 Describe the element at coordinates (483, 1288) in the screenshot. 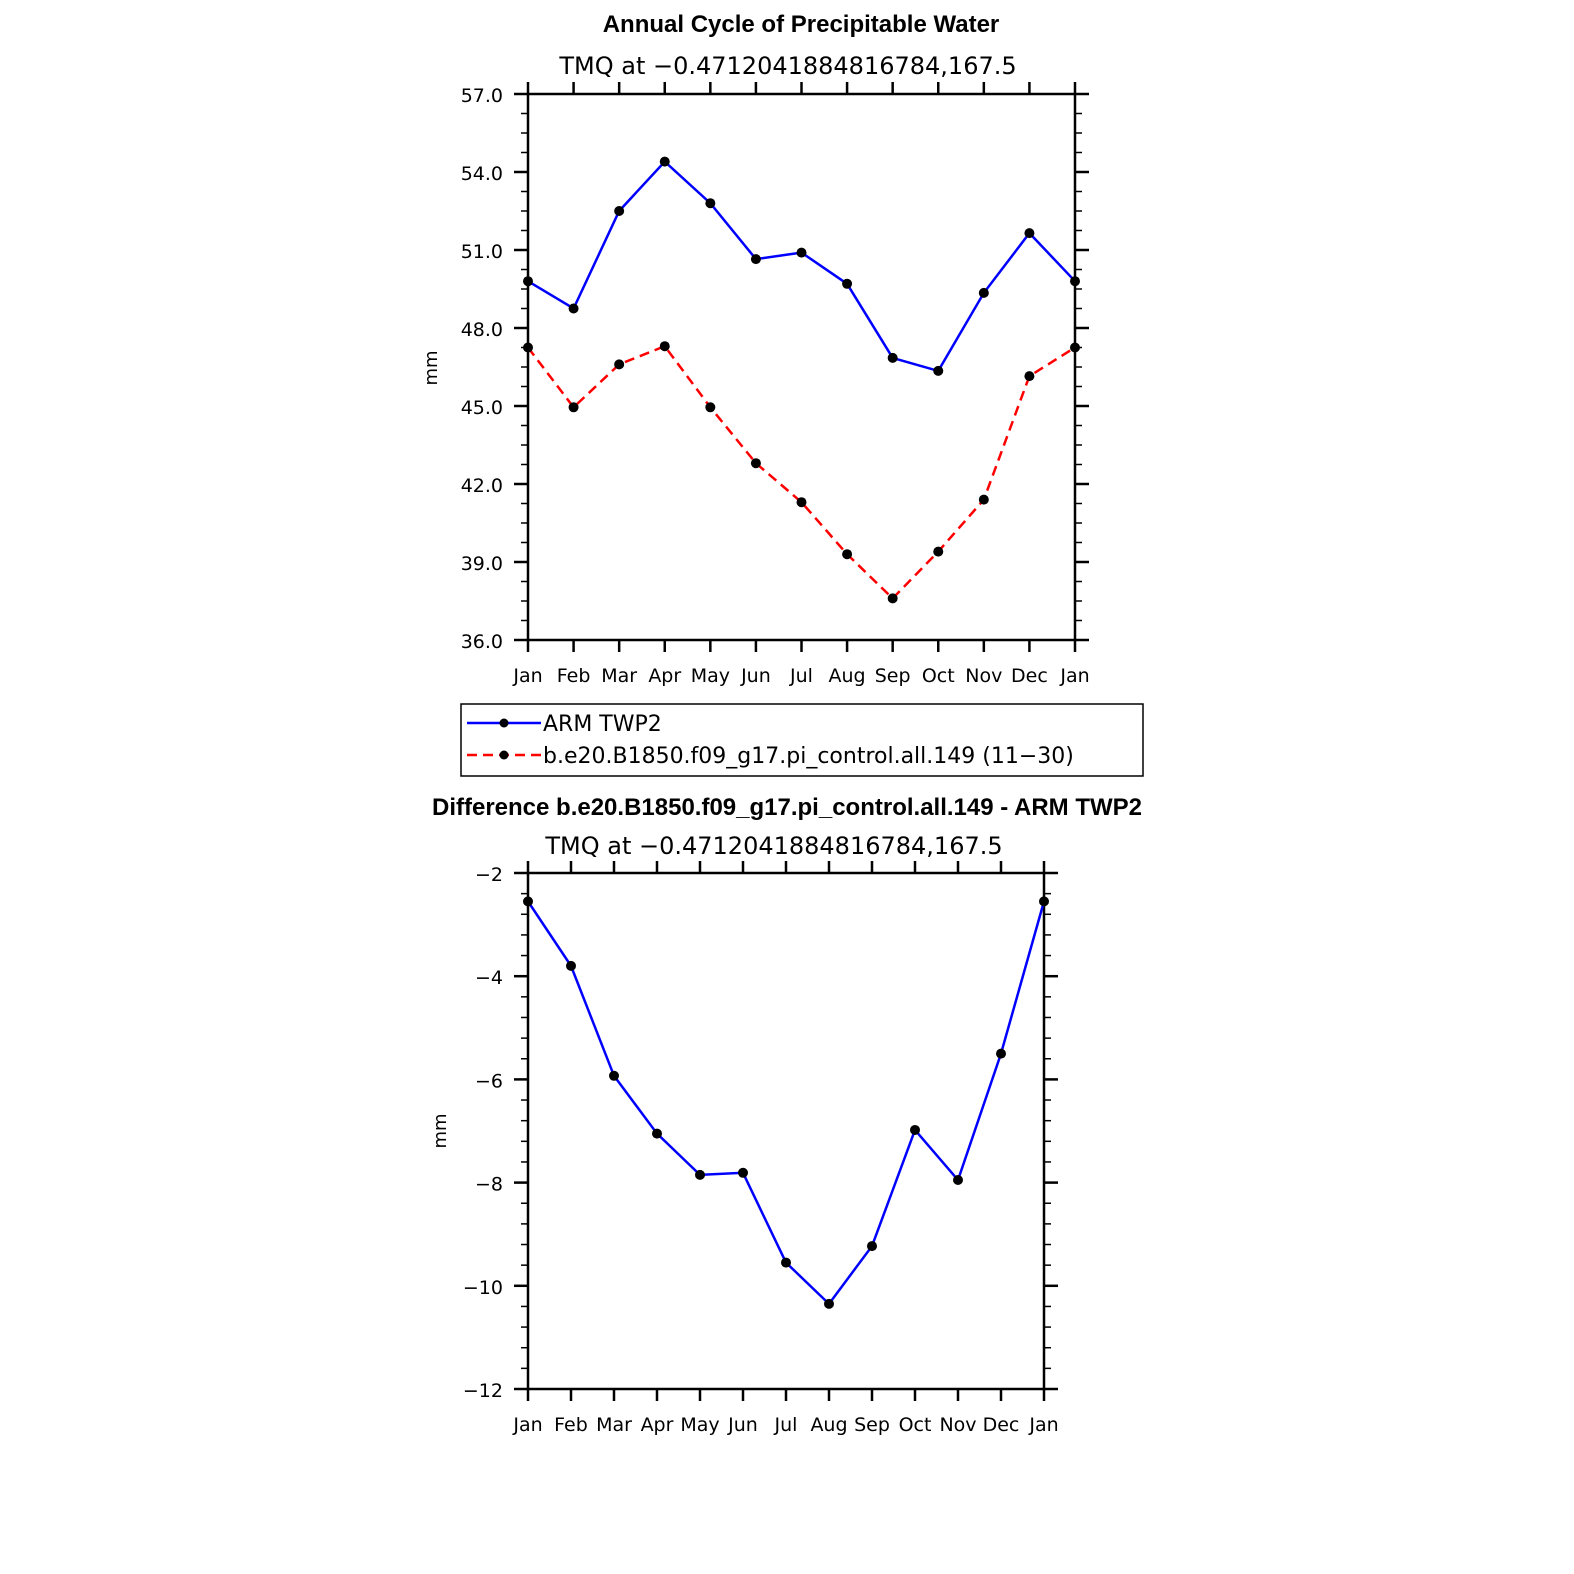

I see `y-tick-label: −10` at that location.